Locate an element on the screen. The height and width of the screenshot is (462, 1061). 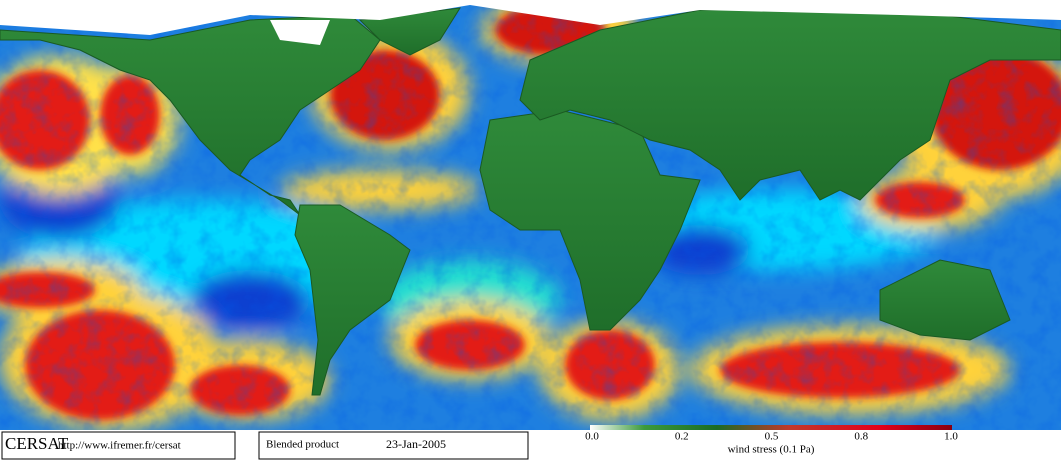
ice is located at coordinates (530, 22).